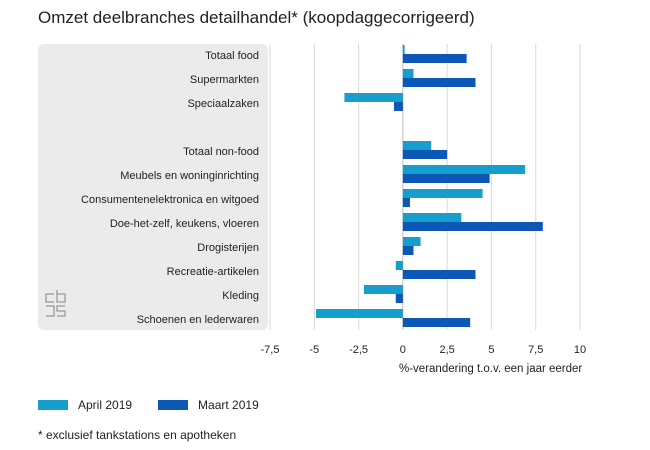 The width and height of the screenshot is (650, 450). Describe the element at coordinates (446, 350) in the screenshot. I see `x-tick-label: 2,5` at that location.